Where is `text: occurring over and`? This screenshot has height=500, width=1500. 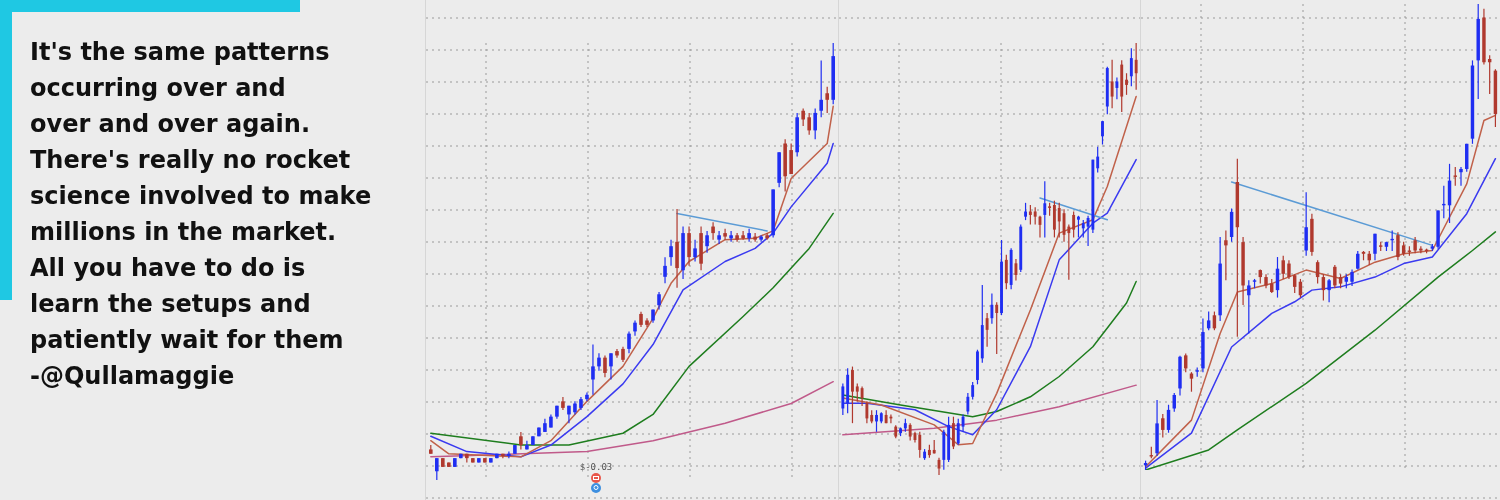
text: occurring over and is located at coordinates (158, 88).